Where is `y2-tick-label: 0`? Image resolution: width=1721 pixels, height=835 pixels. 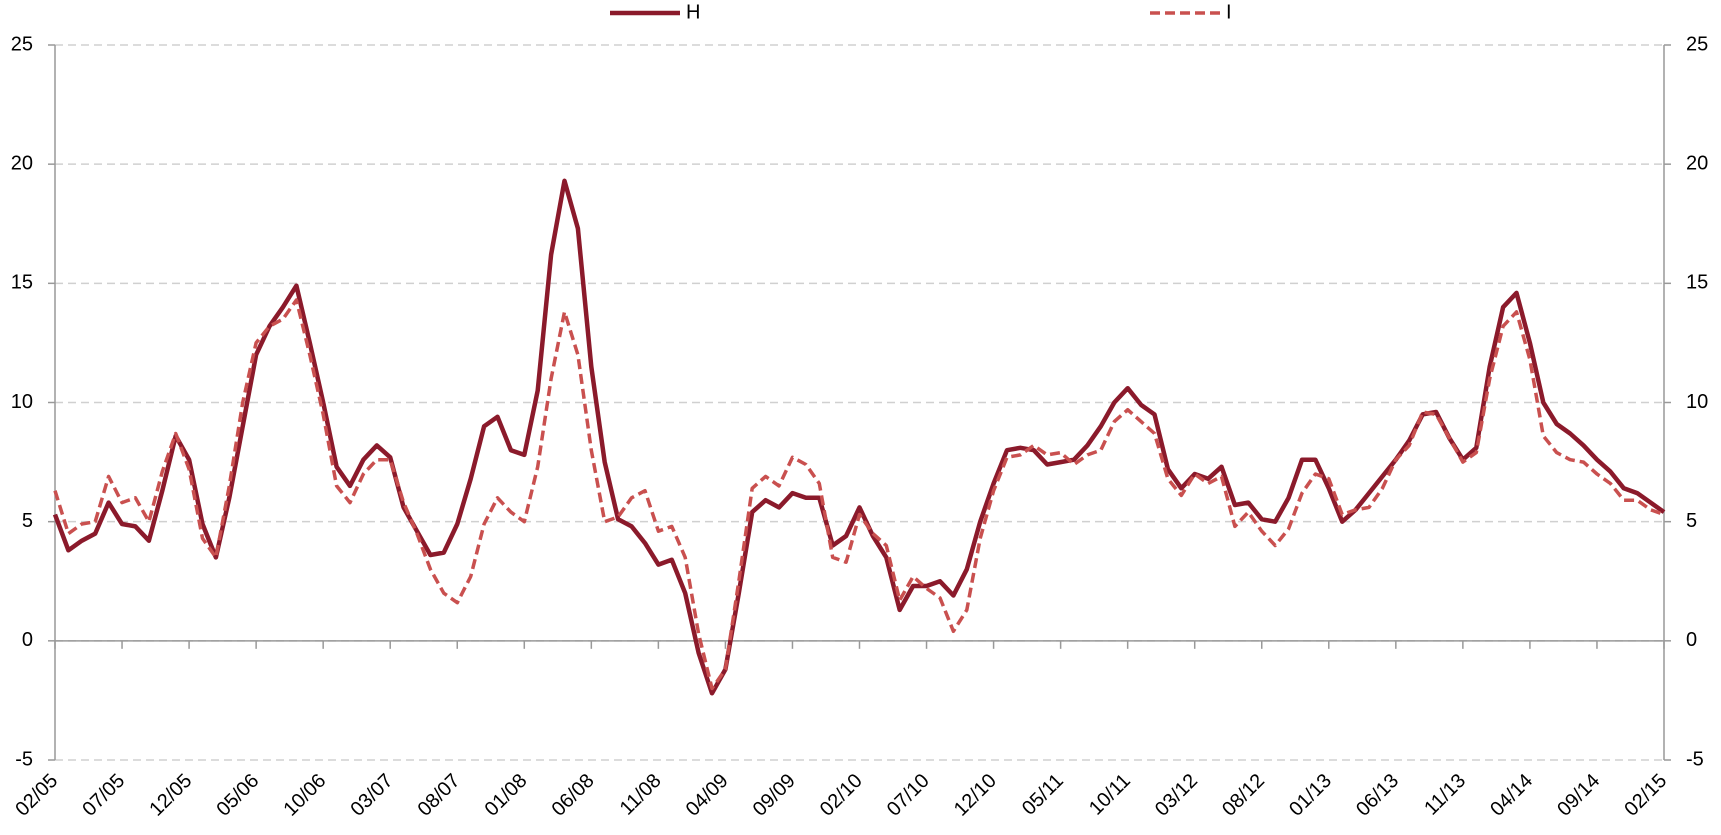 y2-tick-label: 0 is located at coordinates (1691, 640).